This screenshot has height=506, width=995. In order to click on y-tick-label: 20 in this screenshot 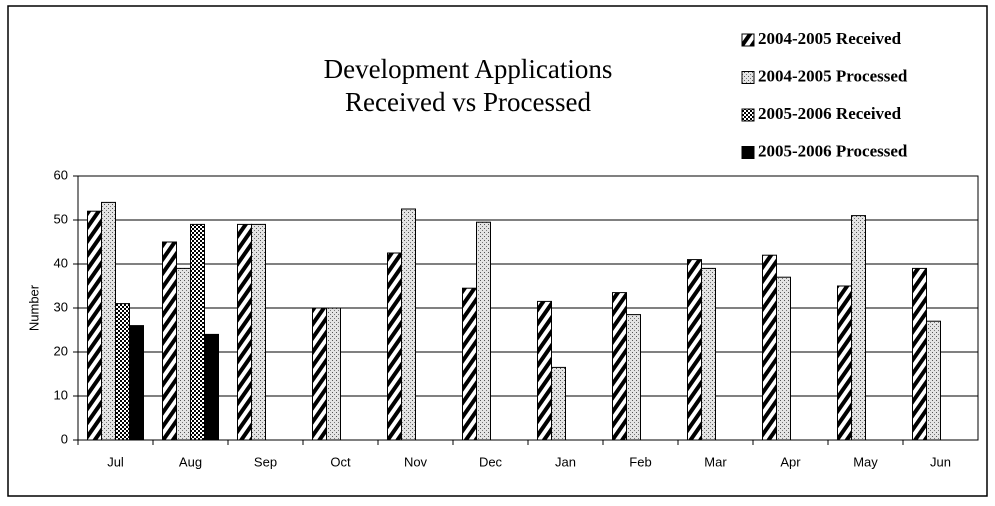, I will do `click(61, 350)`.